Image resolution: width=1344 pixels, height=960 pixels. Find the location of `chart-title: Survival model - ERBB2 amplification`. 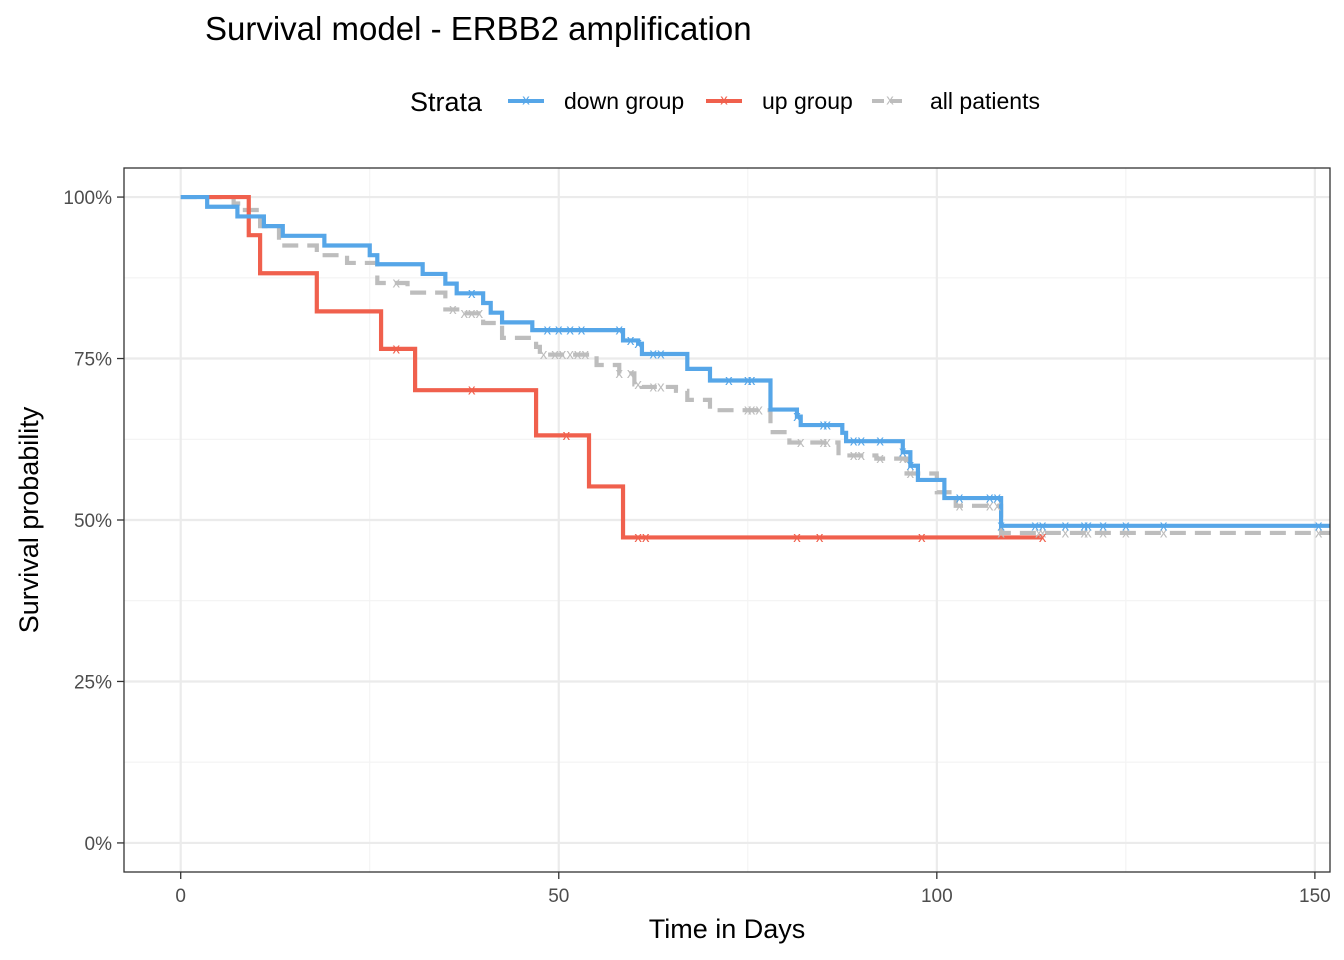

chart-title: Survival model - ERBB2 amplification is located at coordinates (478, 28).